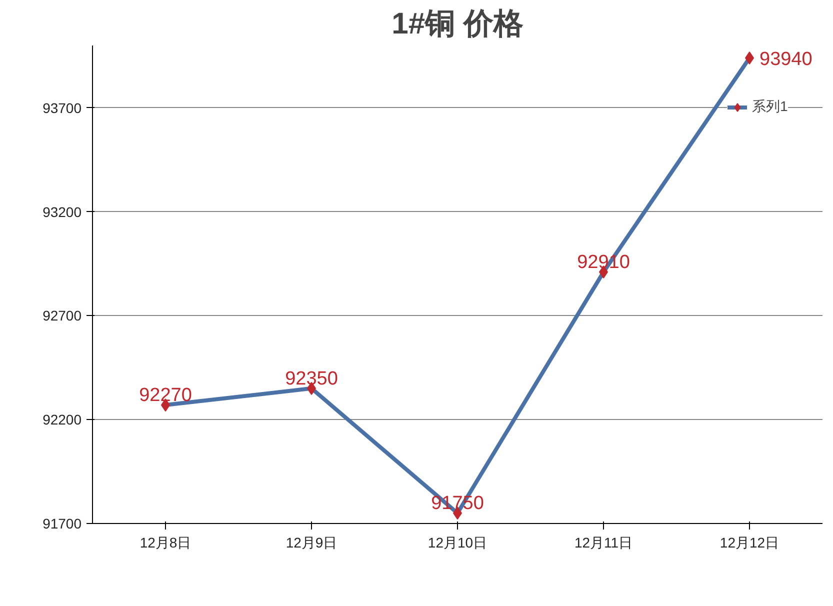  Describe the element at coordinates (165, 395) in the screenshot. I see `data-label: 92270` at that location.